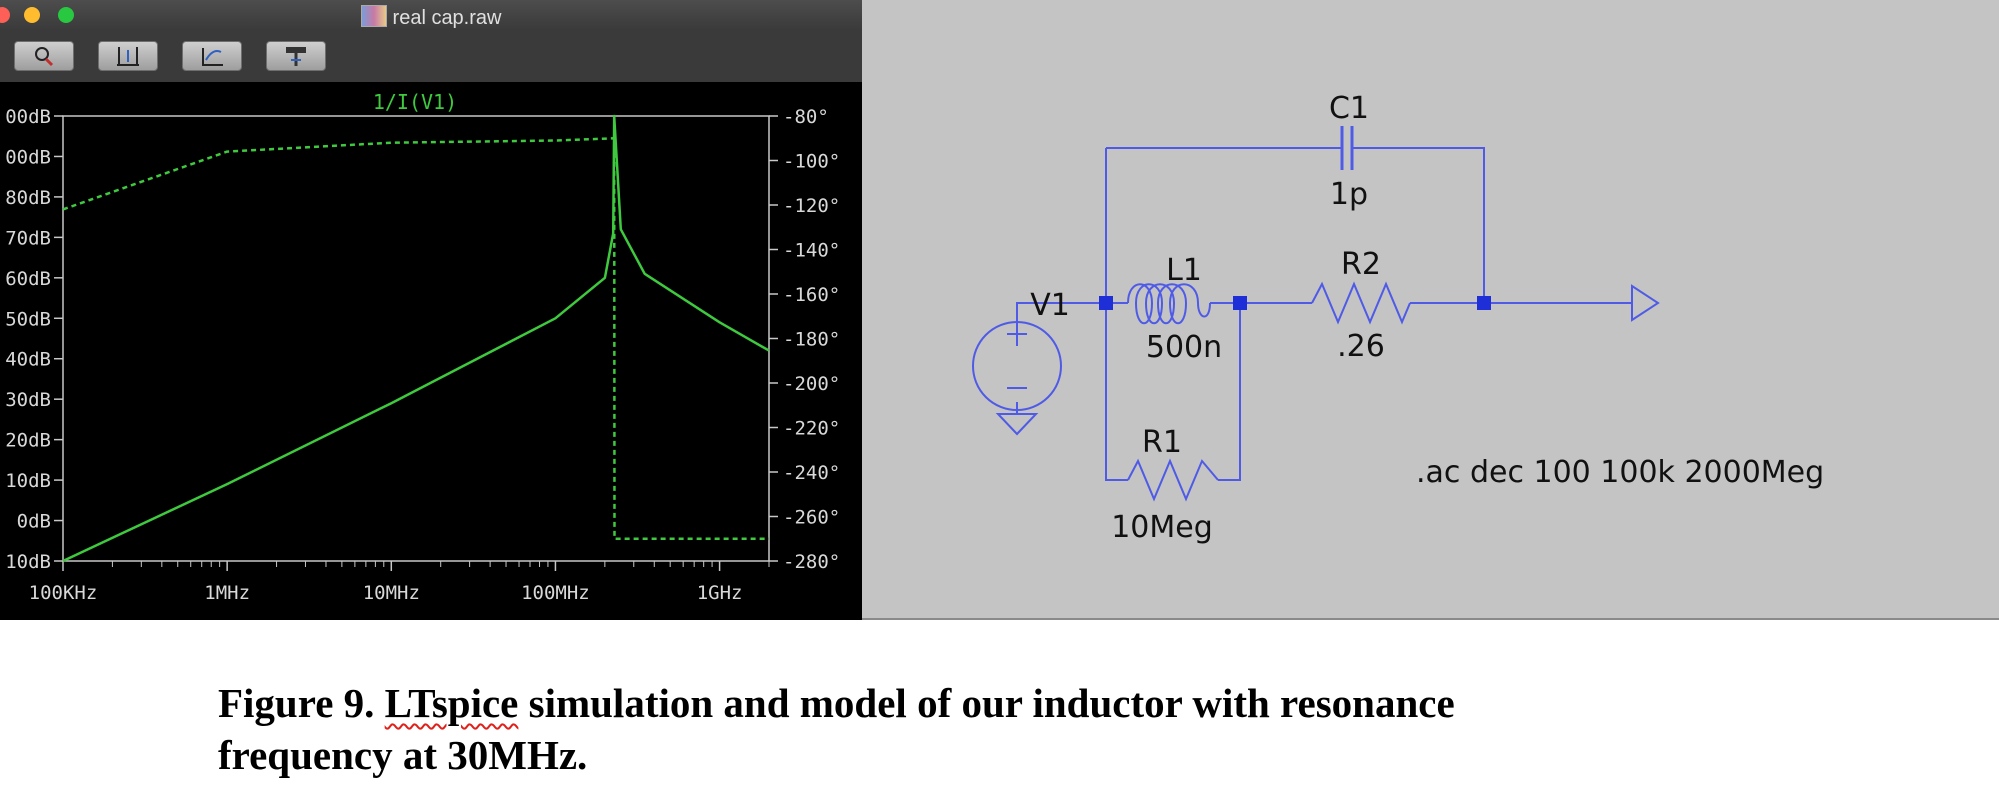 This screenshot has height=789, width=1999. I want to click on phase-tick-label: -220°, so click(811, 429).